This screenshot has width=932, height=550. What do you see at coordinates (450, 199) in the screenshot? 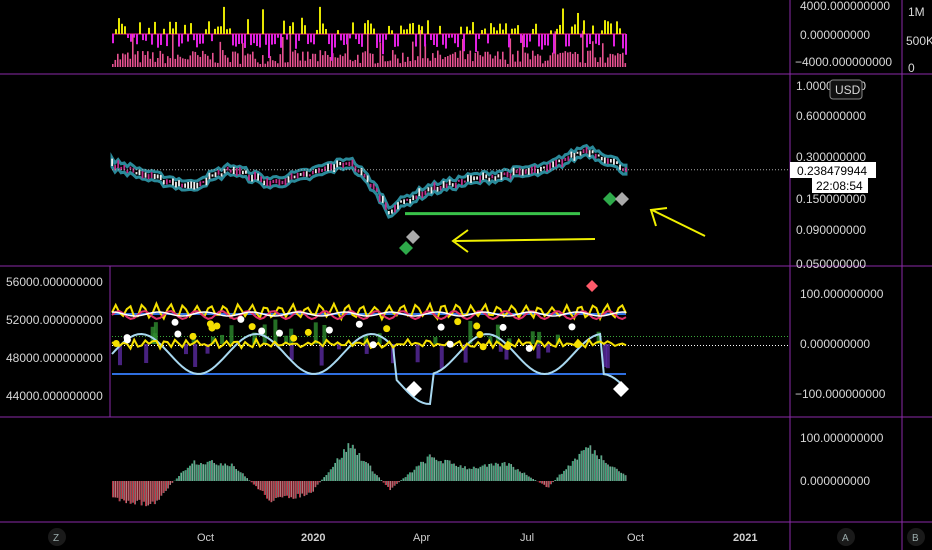
I see `price-panel` at bounding box center [450, 199].